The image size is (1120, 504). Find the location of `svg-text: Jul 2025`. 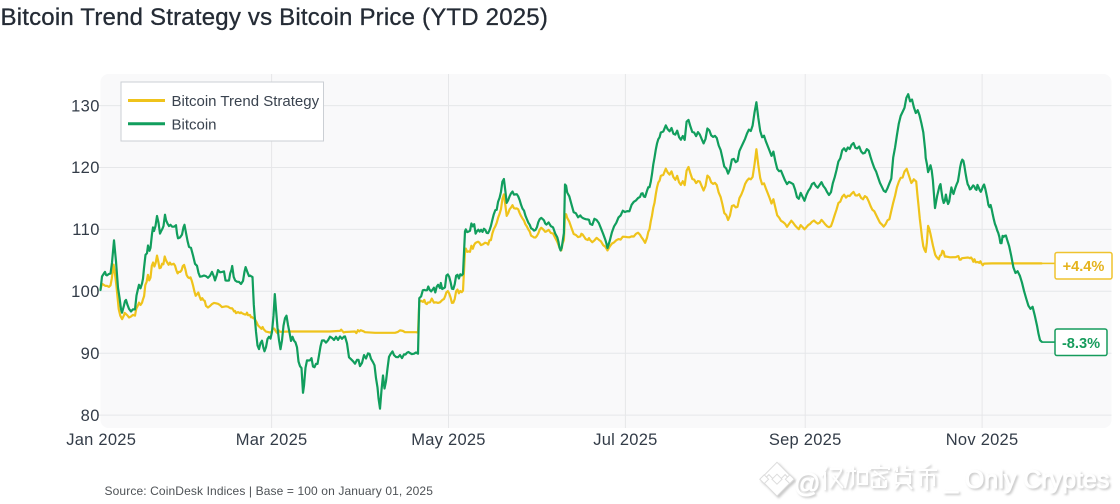

svg-text: Jul 2025 is located at coordinates (625, 440).